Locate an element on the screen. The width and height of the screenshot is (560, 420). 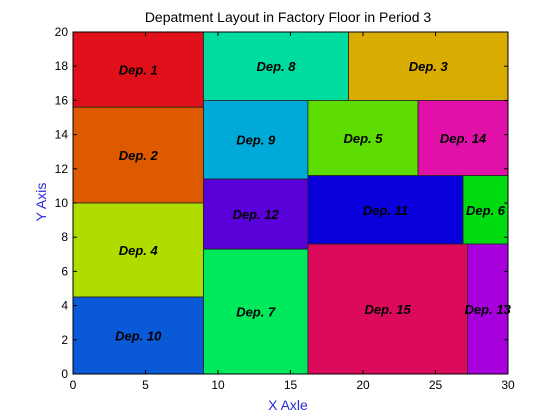
y-tick-label: 4 is located at coordinates (64, 306).